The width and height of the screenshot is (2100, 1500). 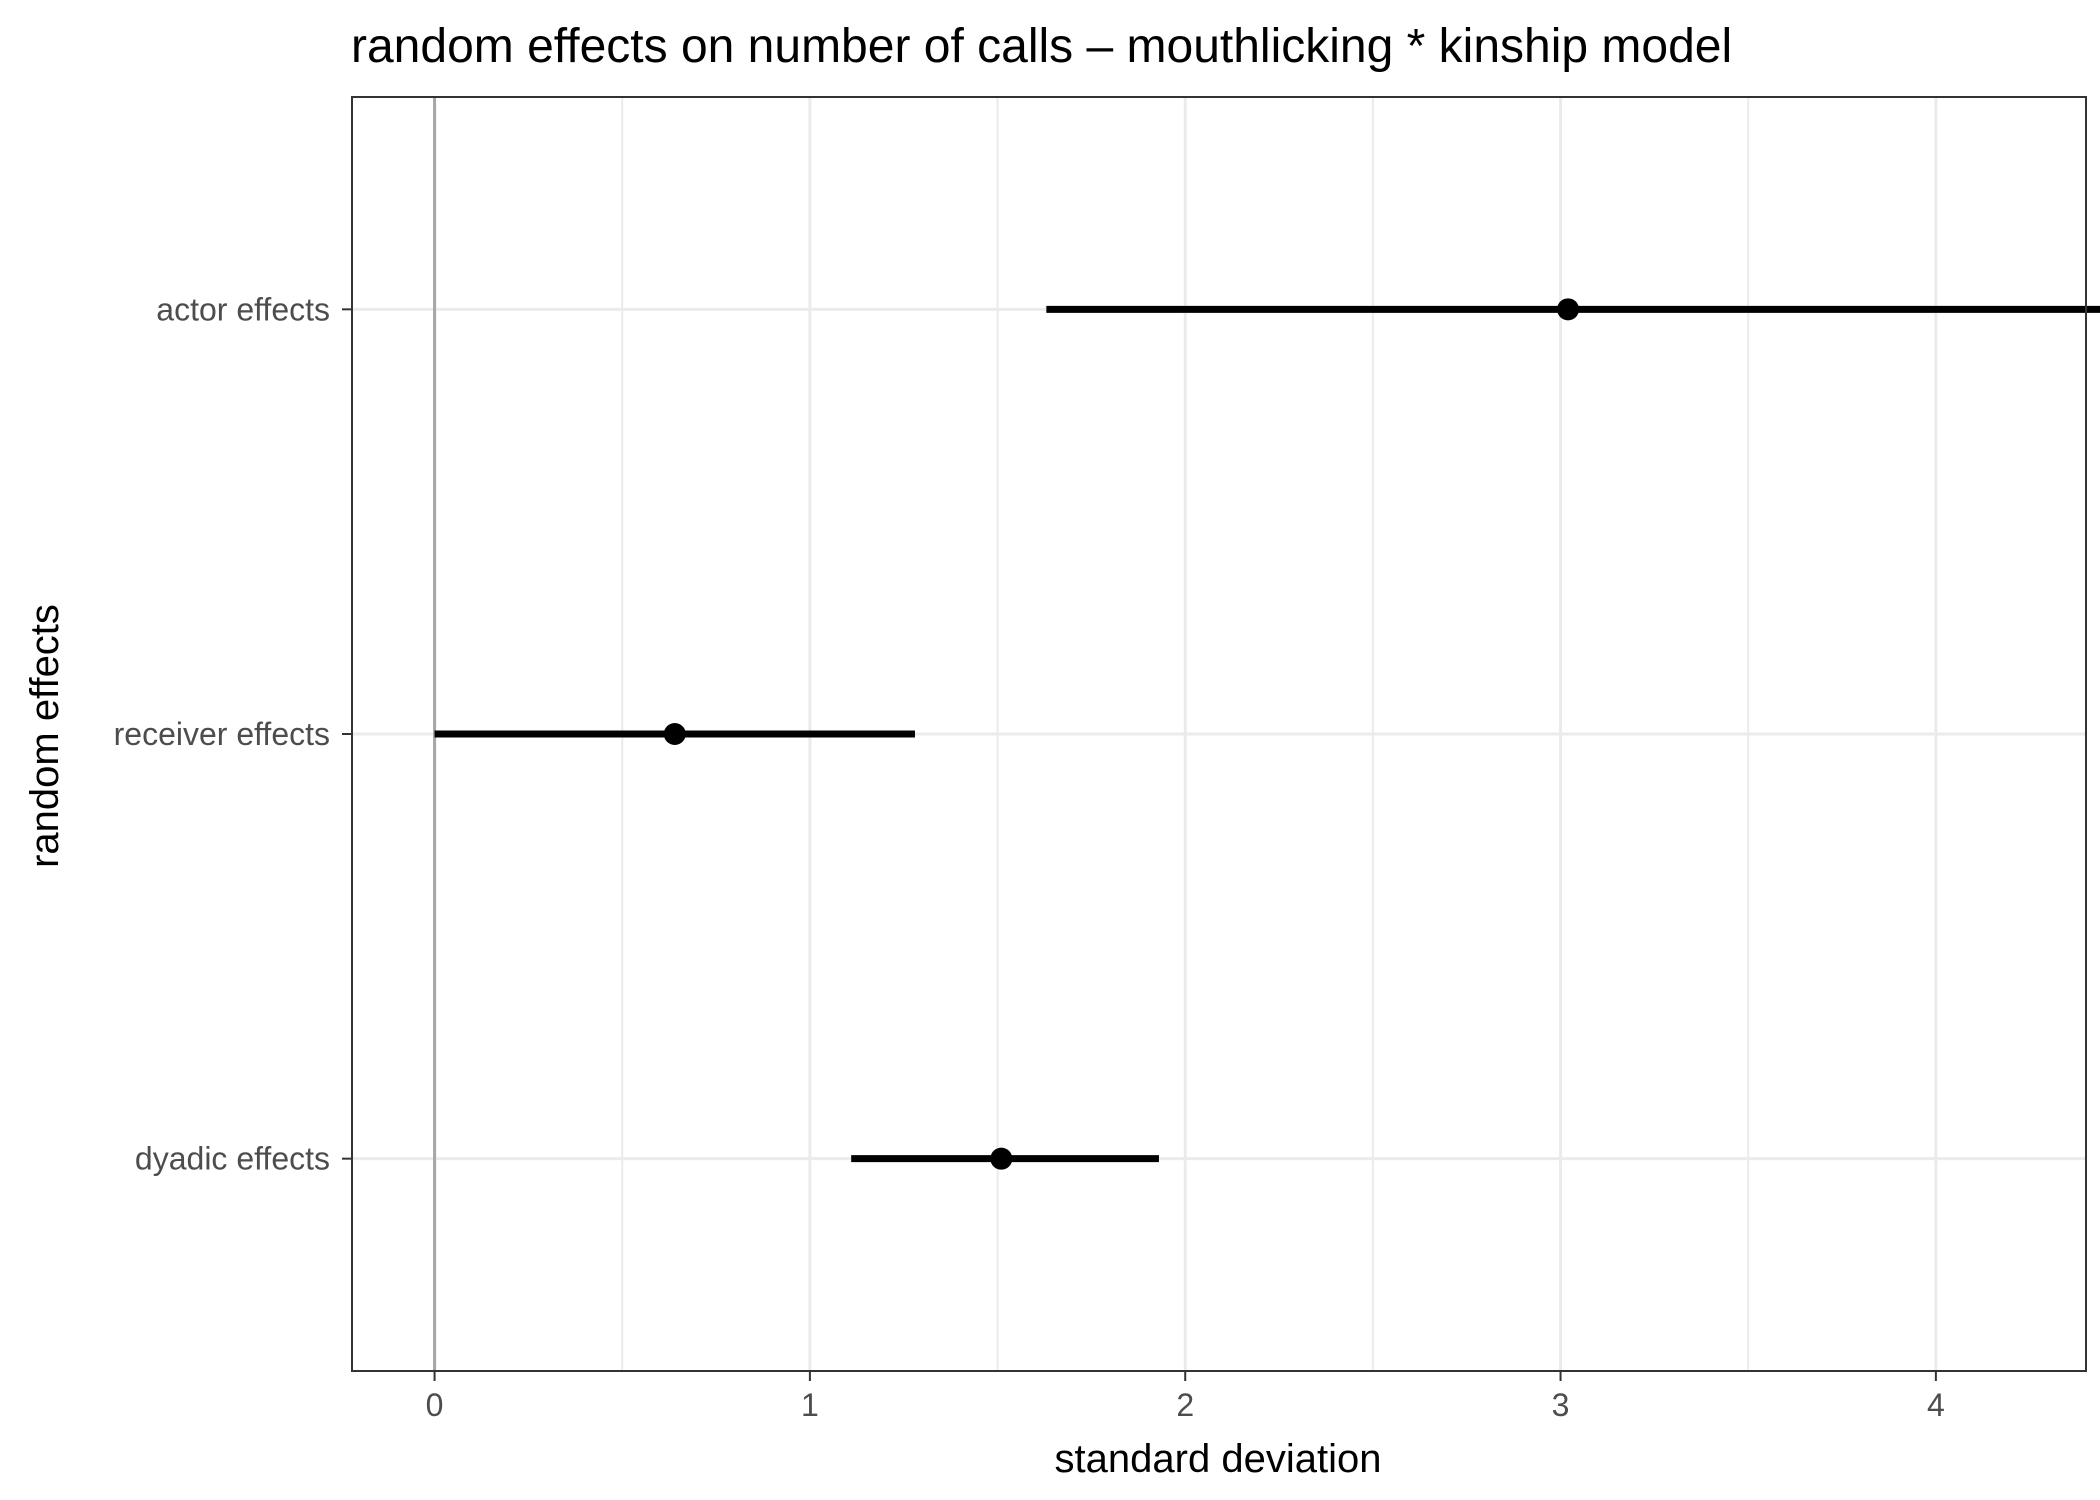 I want to click on x-tick-label: 2, so click(x=1185, y=1405).